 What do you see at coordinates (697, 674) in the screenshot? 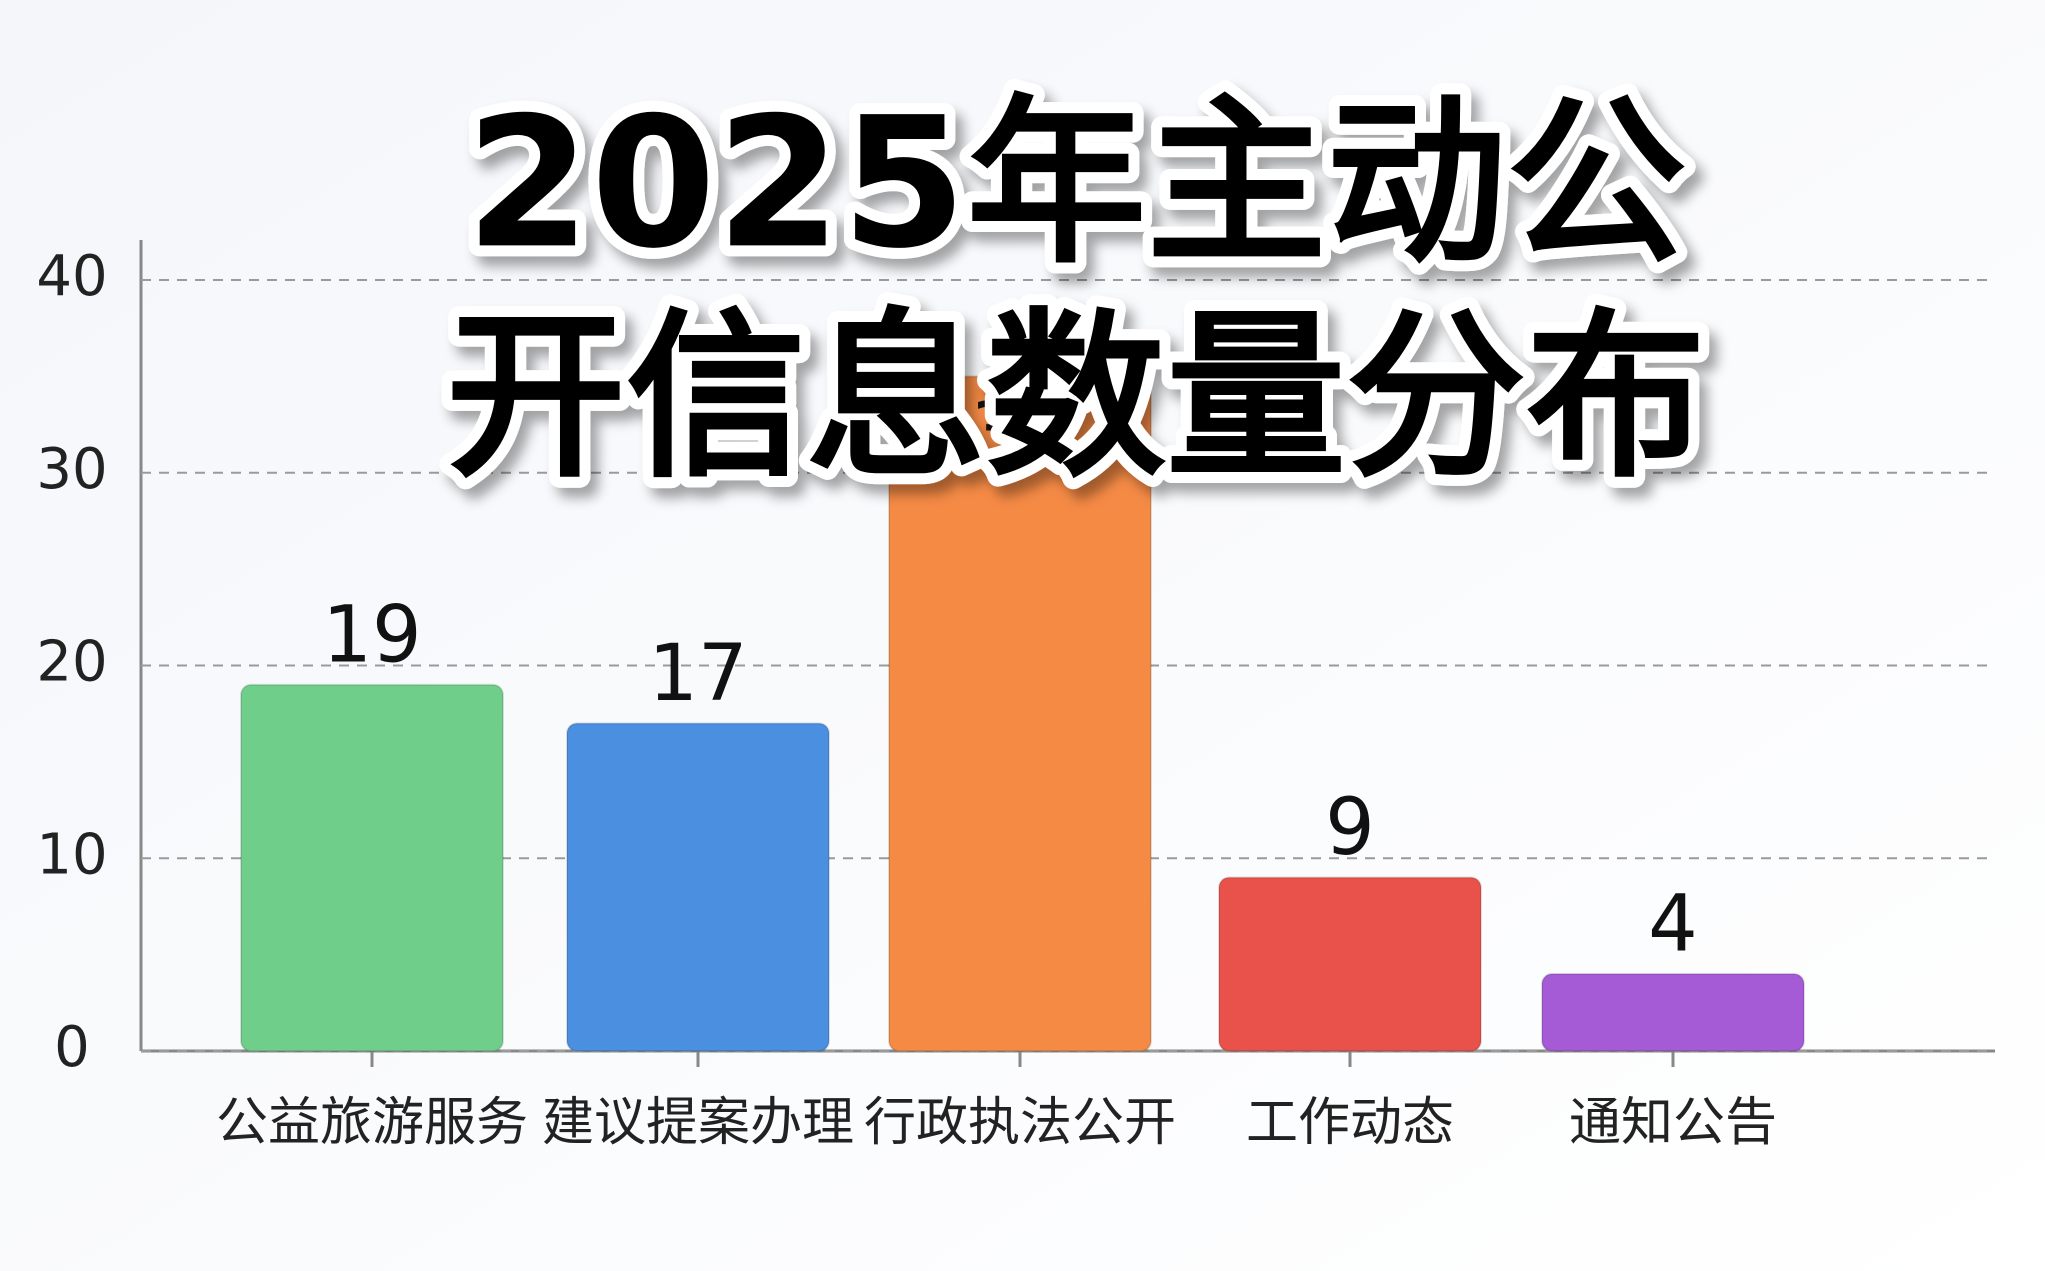
I see `value-label: 17` at bounding box center [697, 674].